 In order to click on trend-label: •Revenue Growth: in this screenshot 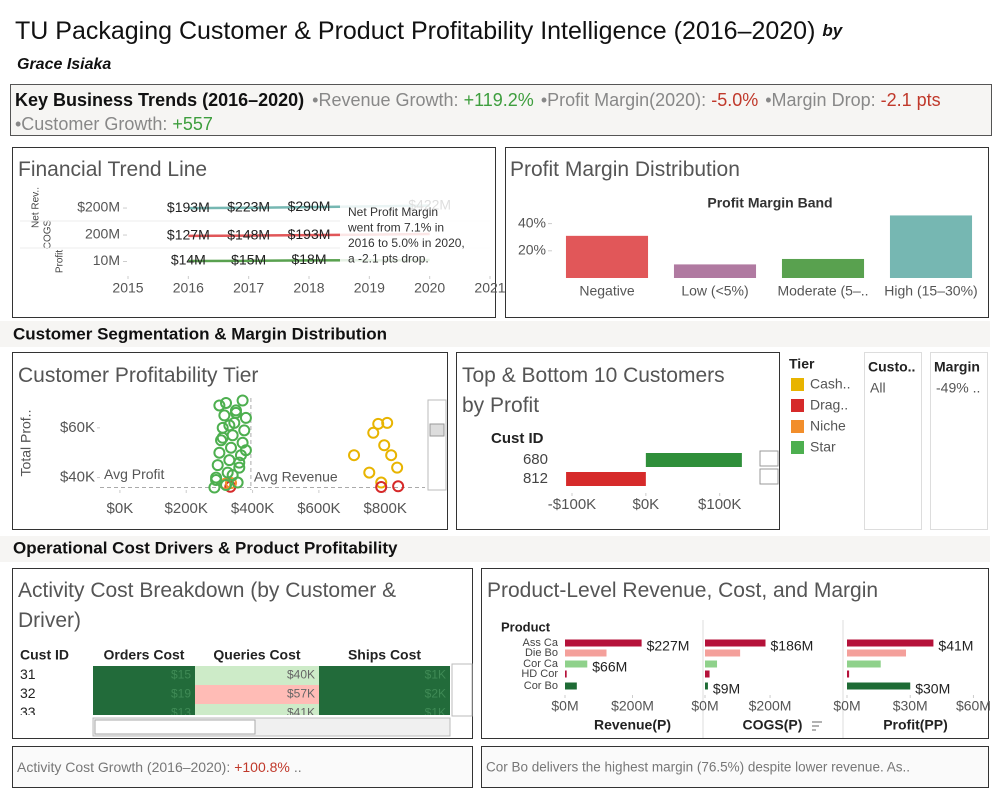, I will do `click(385, 100)`.